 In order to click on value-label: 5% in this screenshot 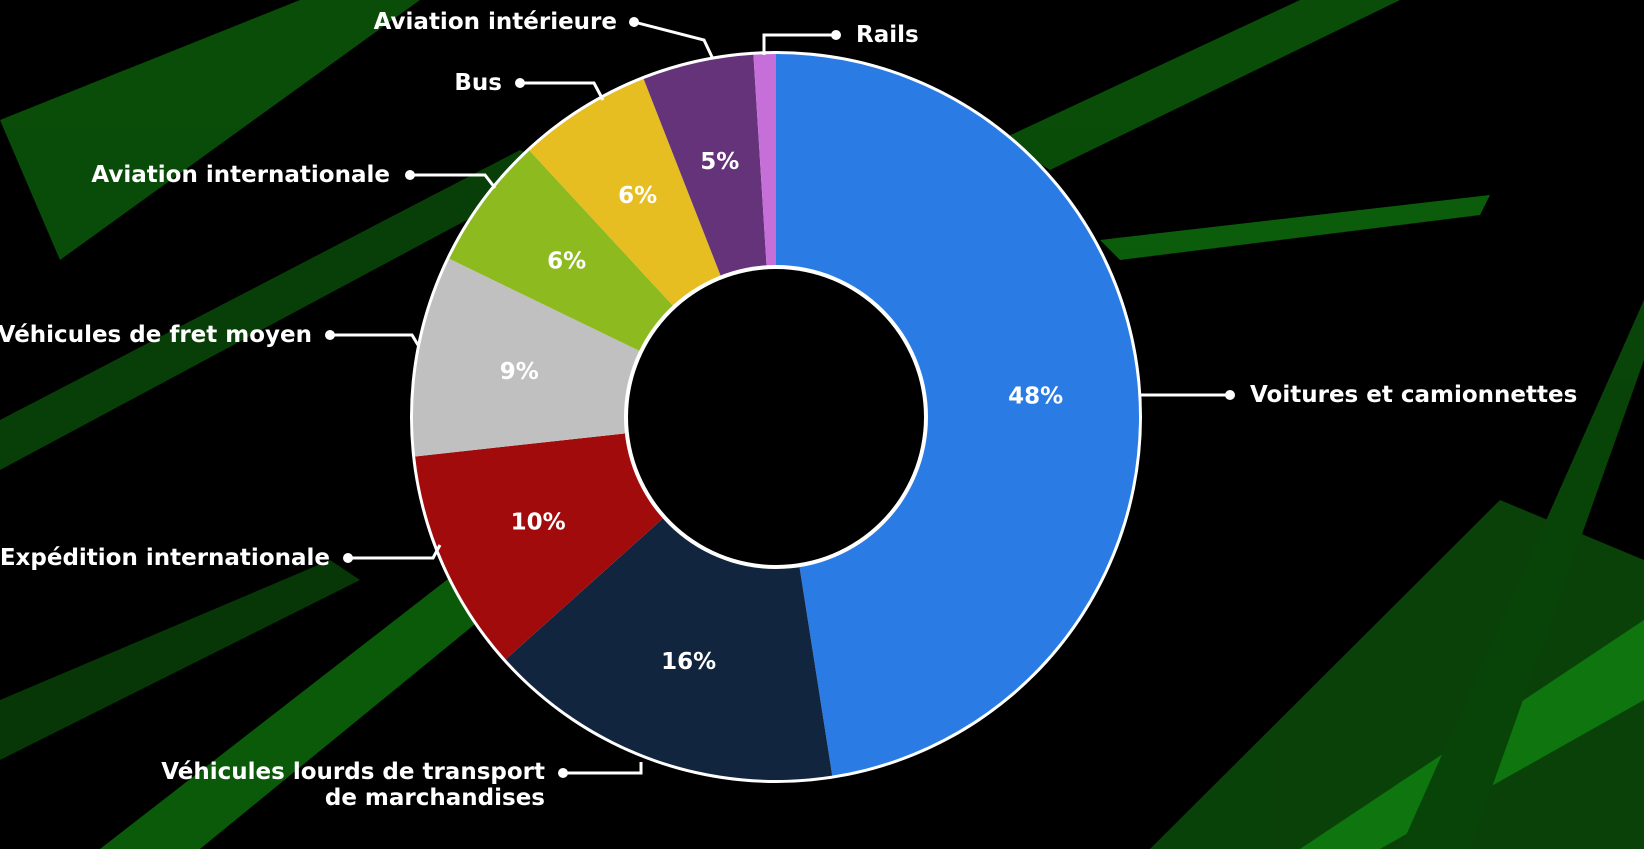, I will do `click(719, 162)`.